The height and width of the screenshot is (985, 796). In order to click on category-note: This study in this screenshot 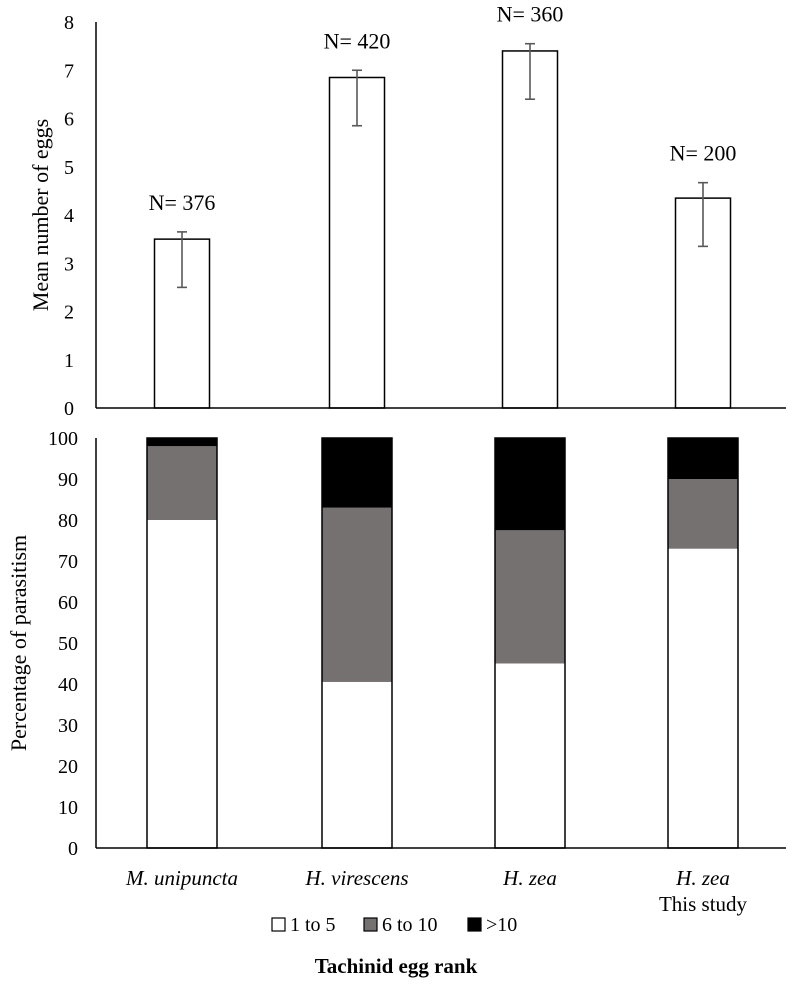, I will do `click(703, 904)`.